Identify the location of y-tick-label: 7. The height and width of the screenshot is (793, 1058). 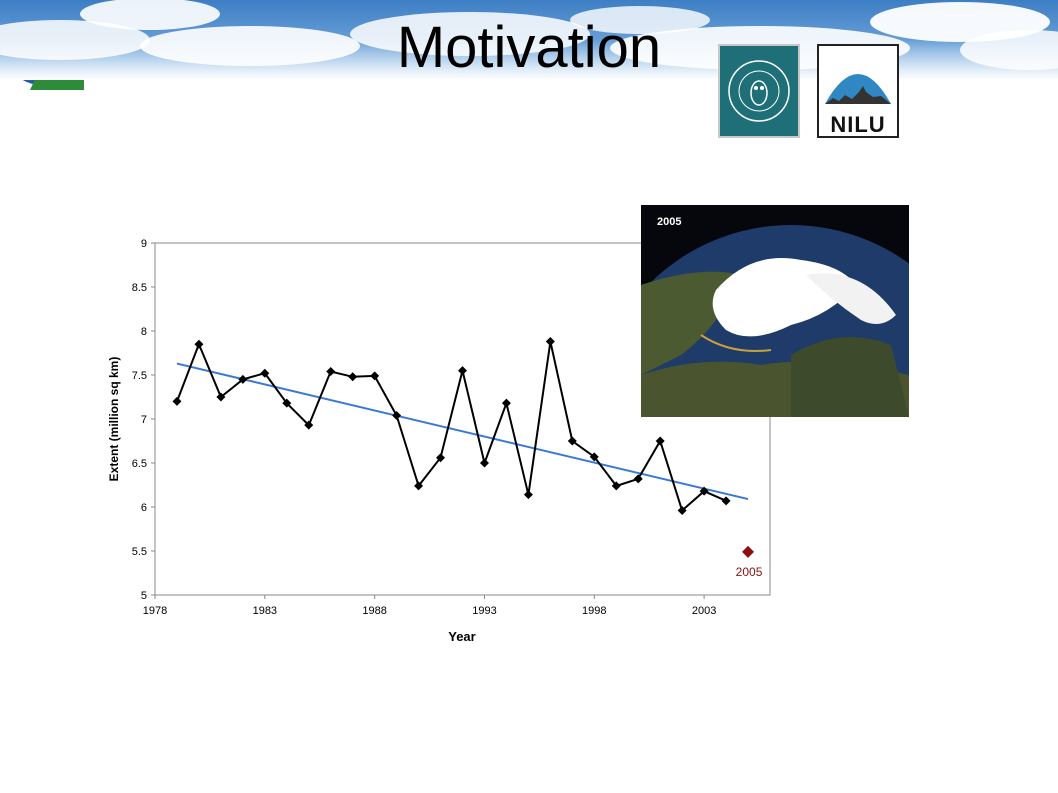
(144, 420).